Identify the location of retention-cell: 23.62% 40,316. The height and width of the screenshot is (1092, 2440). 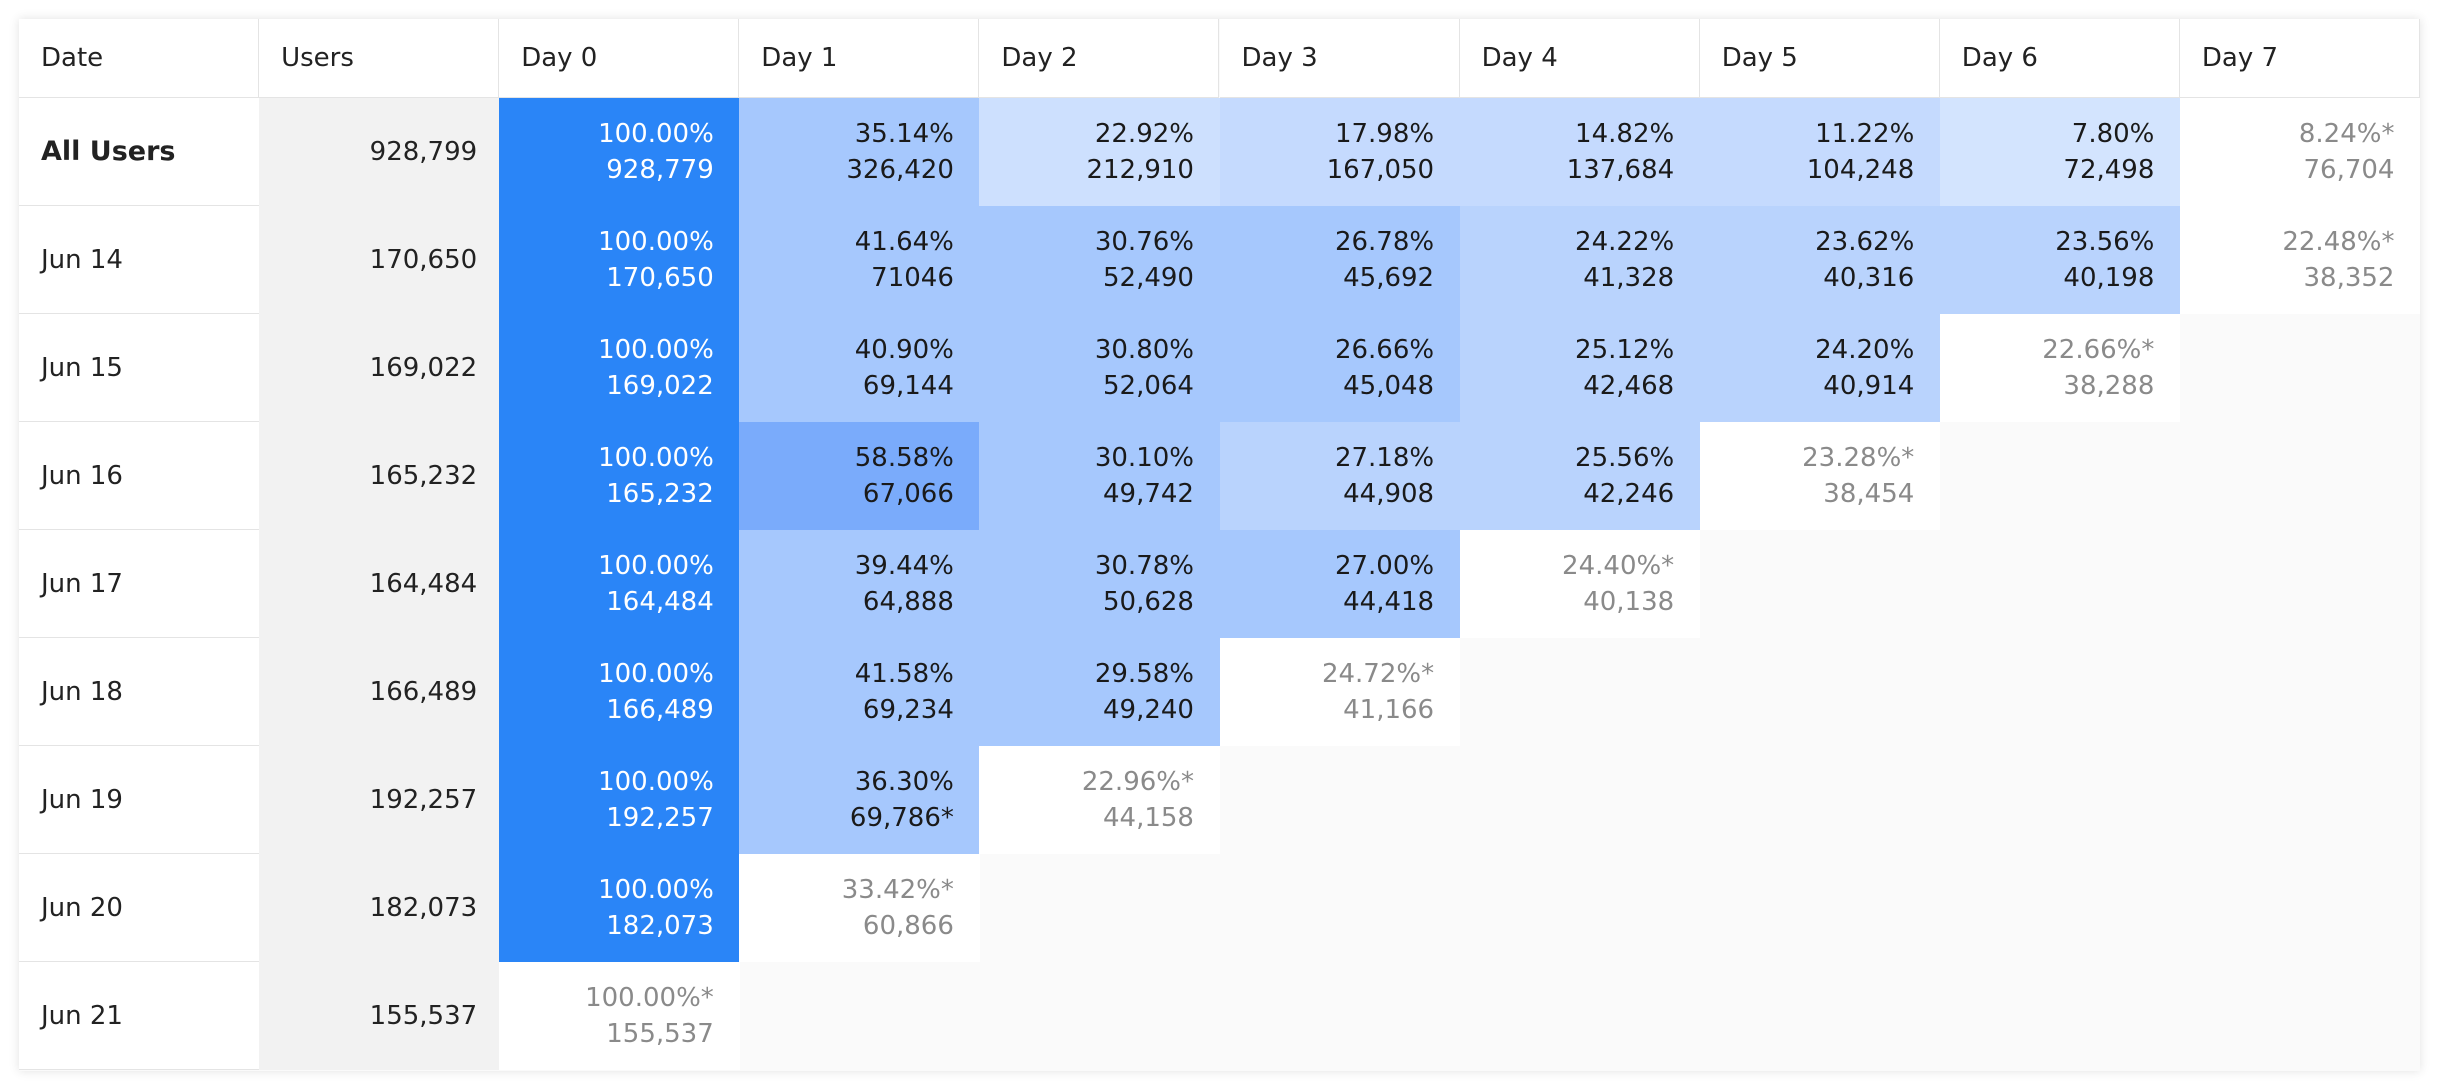
(1820, 260).